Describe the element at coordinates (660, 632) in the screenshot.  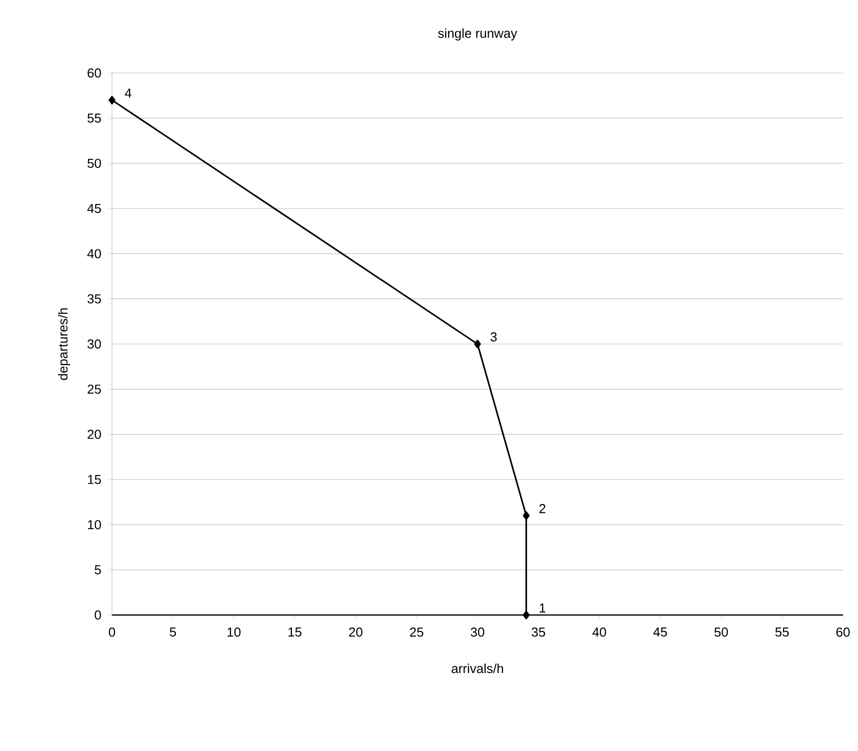
I see `x-tick-label: 45` at that location.